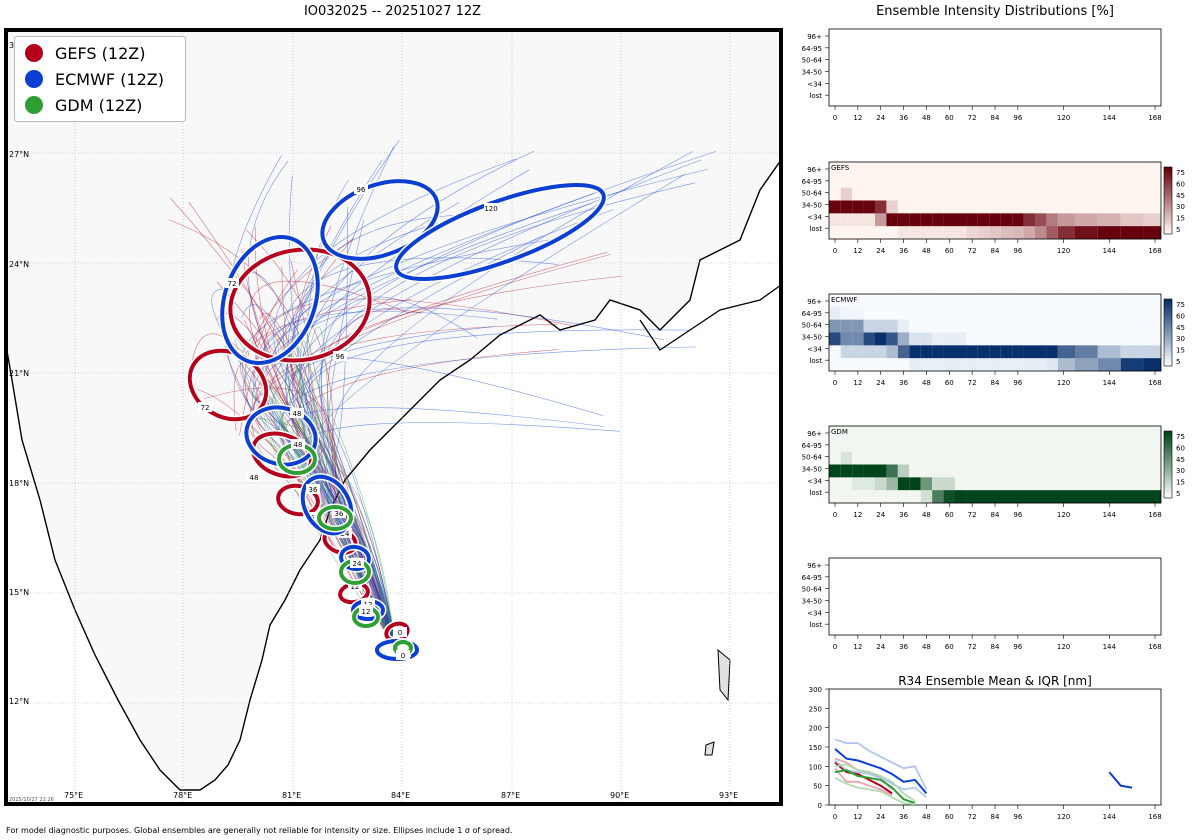 The height and width of the screenshot is (840, 1200). I want to click on colorbar-tick: 15, so click(1180, 351).